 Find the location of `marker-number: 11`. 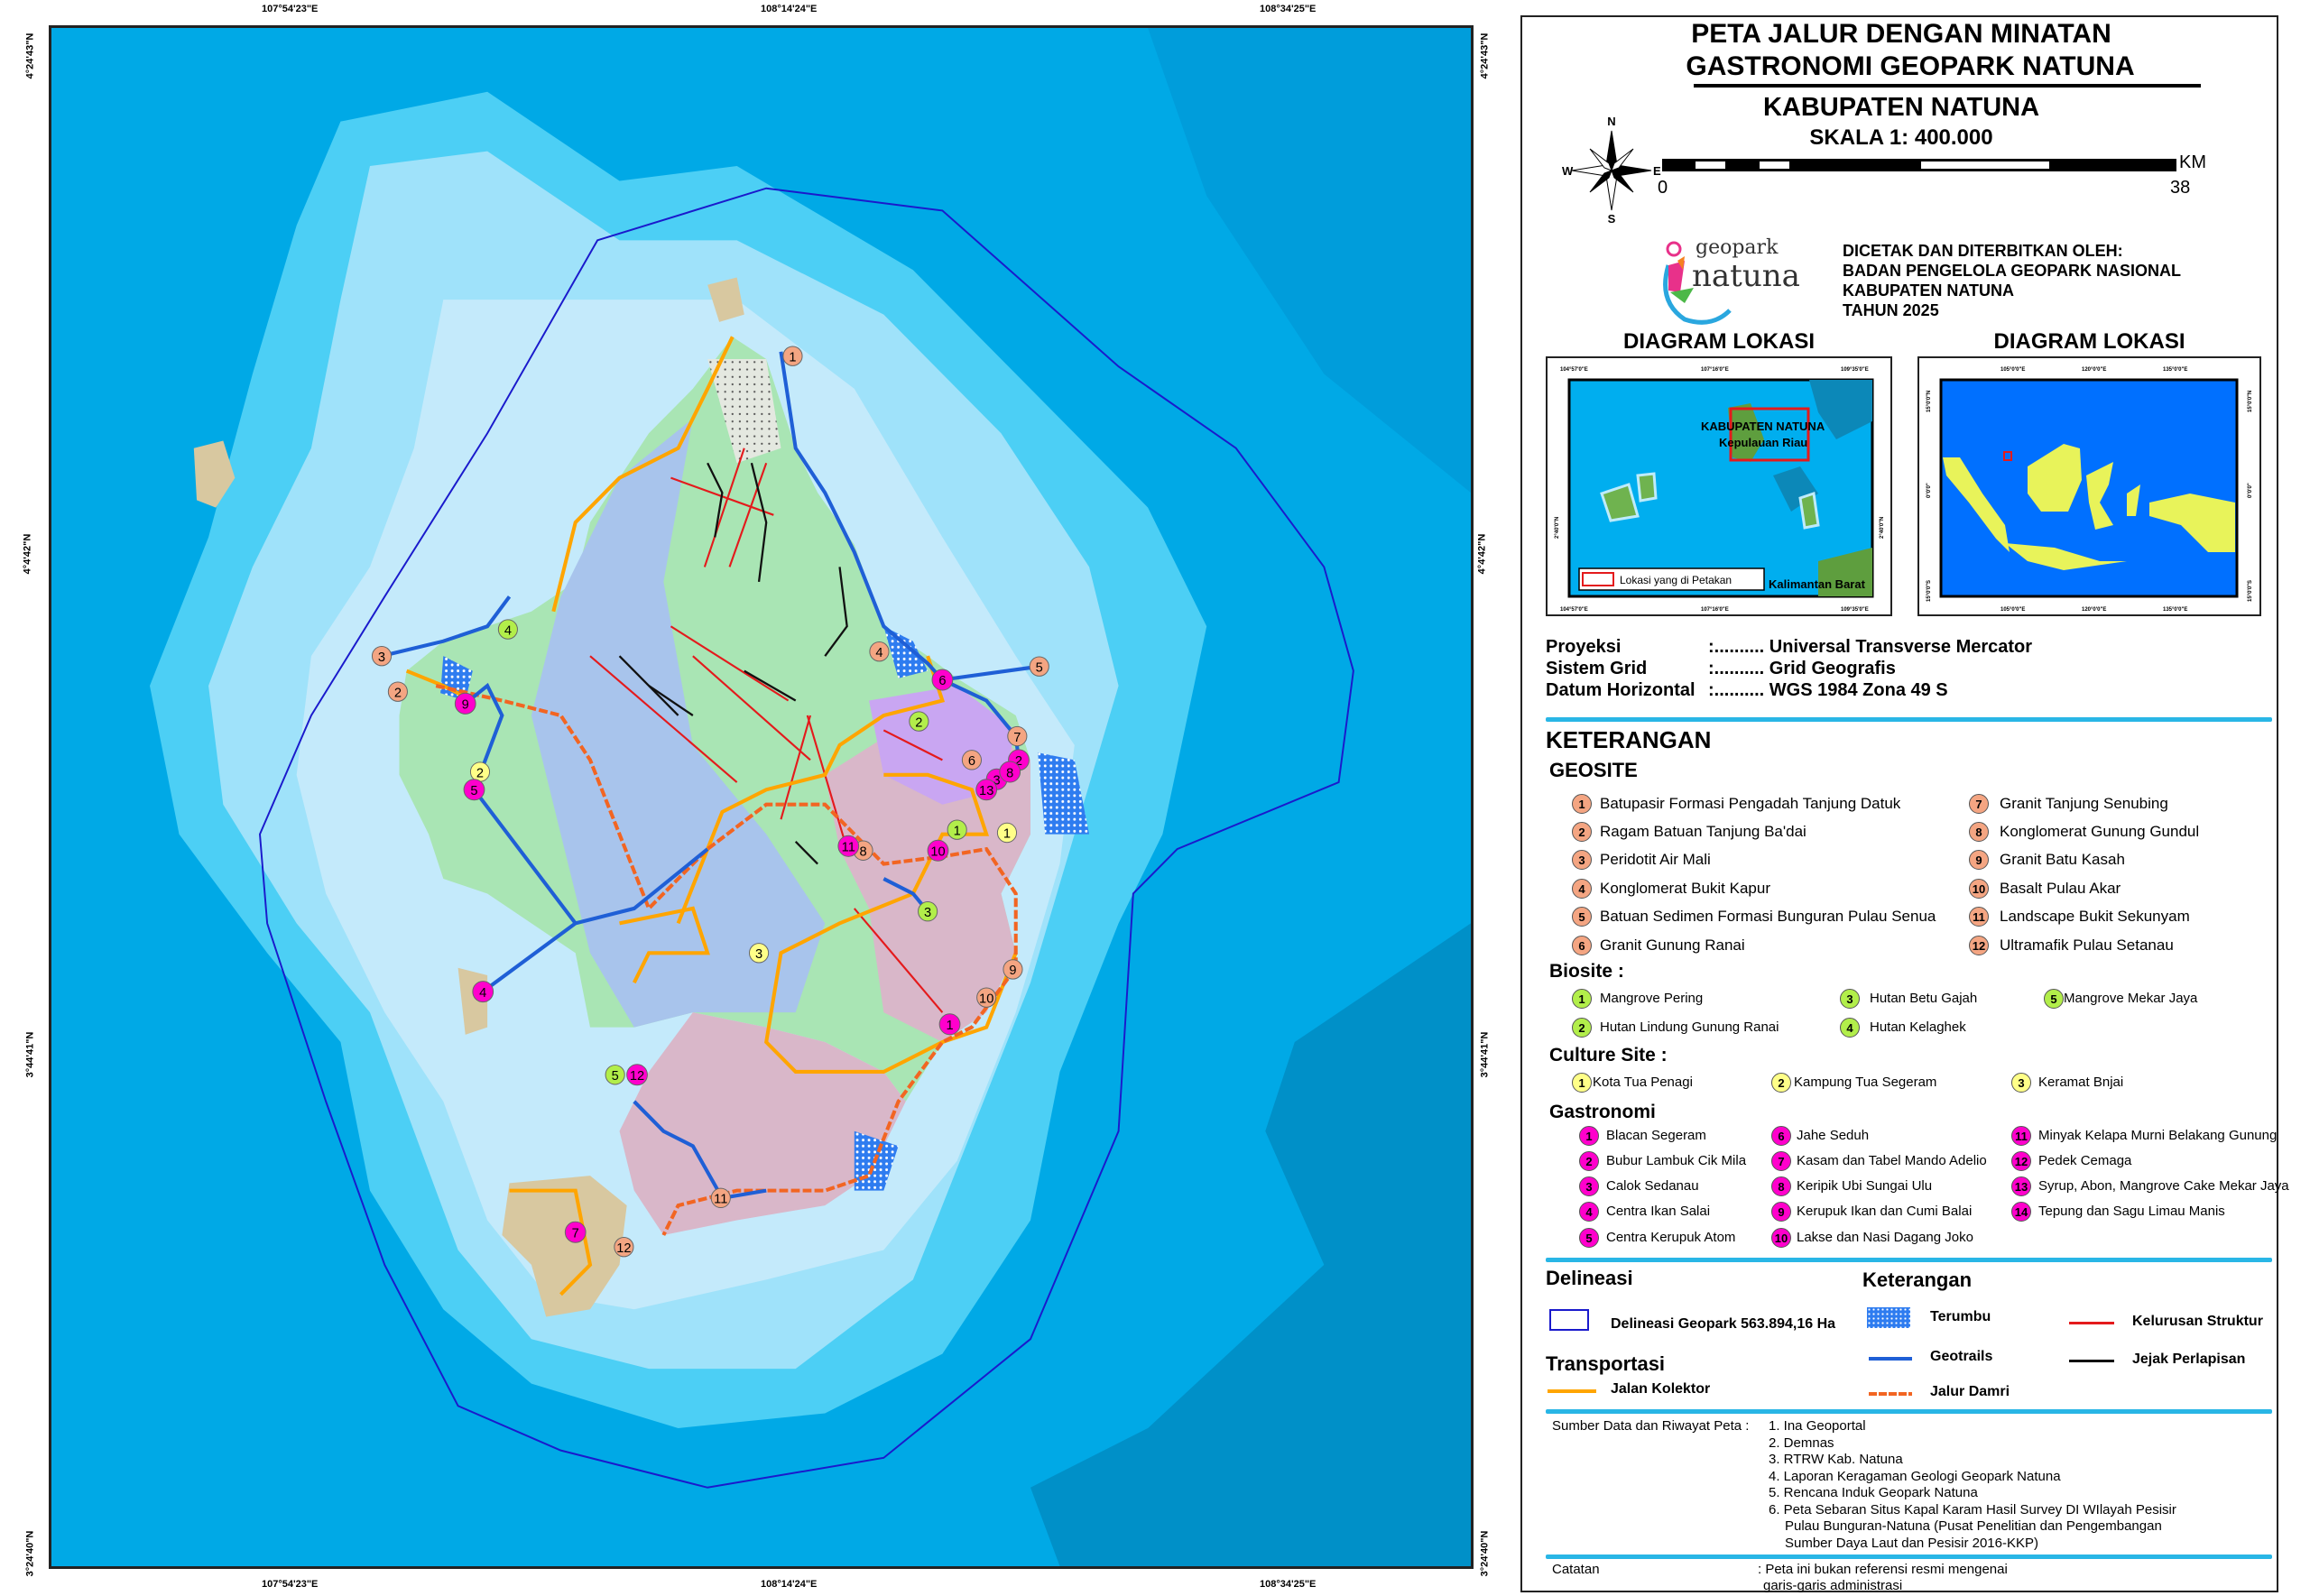

marker-number: 11 is located at coordinates (848, 848).